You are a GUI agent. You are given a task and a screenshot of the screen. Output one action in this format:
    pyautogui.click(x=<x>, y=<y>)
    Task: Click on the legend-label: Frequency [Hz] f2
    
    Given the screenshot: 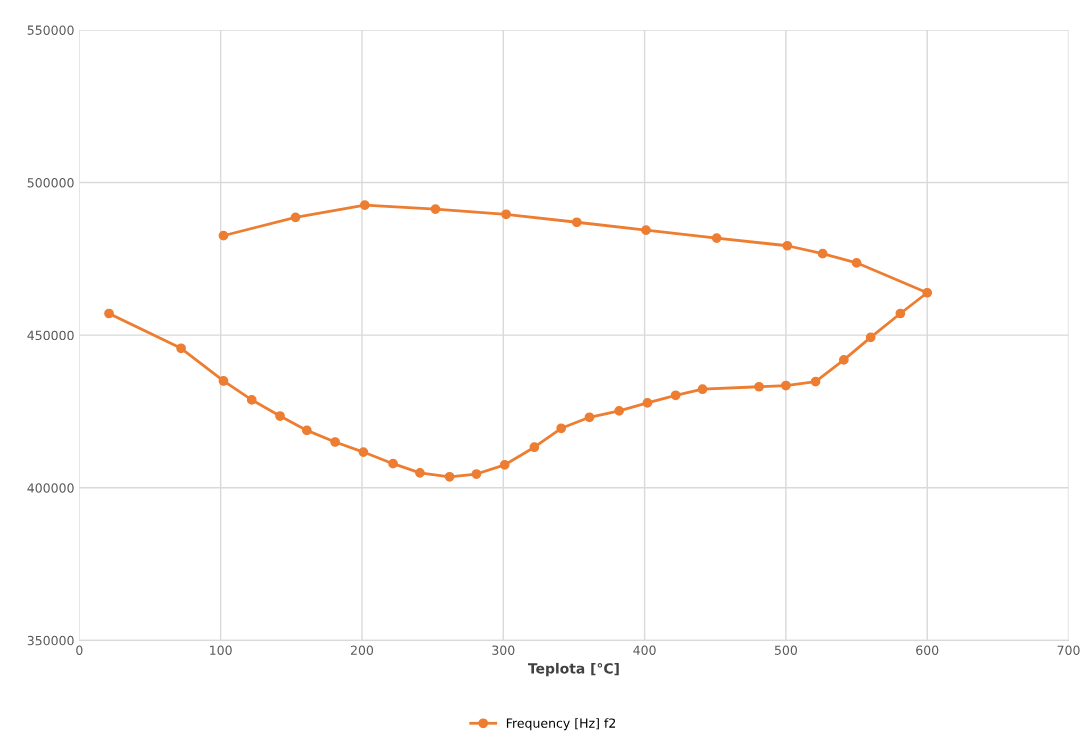 What is the action you would take?
    pyautogui.click(x=561, y=724)
    